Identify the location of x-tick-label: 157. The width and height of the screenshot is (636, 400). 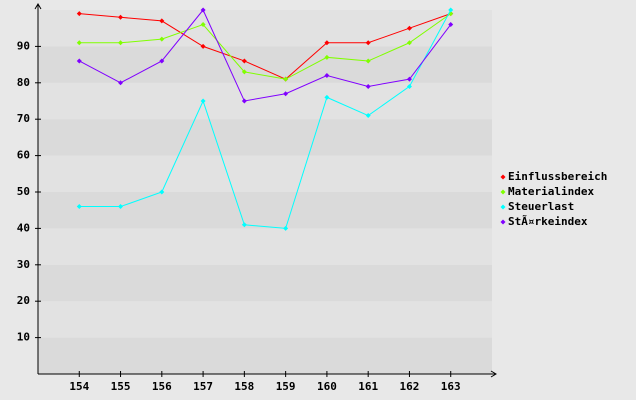
(203, 386).